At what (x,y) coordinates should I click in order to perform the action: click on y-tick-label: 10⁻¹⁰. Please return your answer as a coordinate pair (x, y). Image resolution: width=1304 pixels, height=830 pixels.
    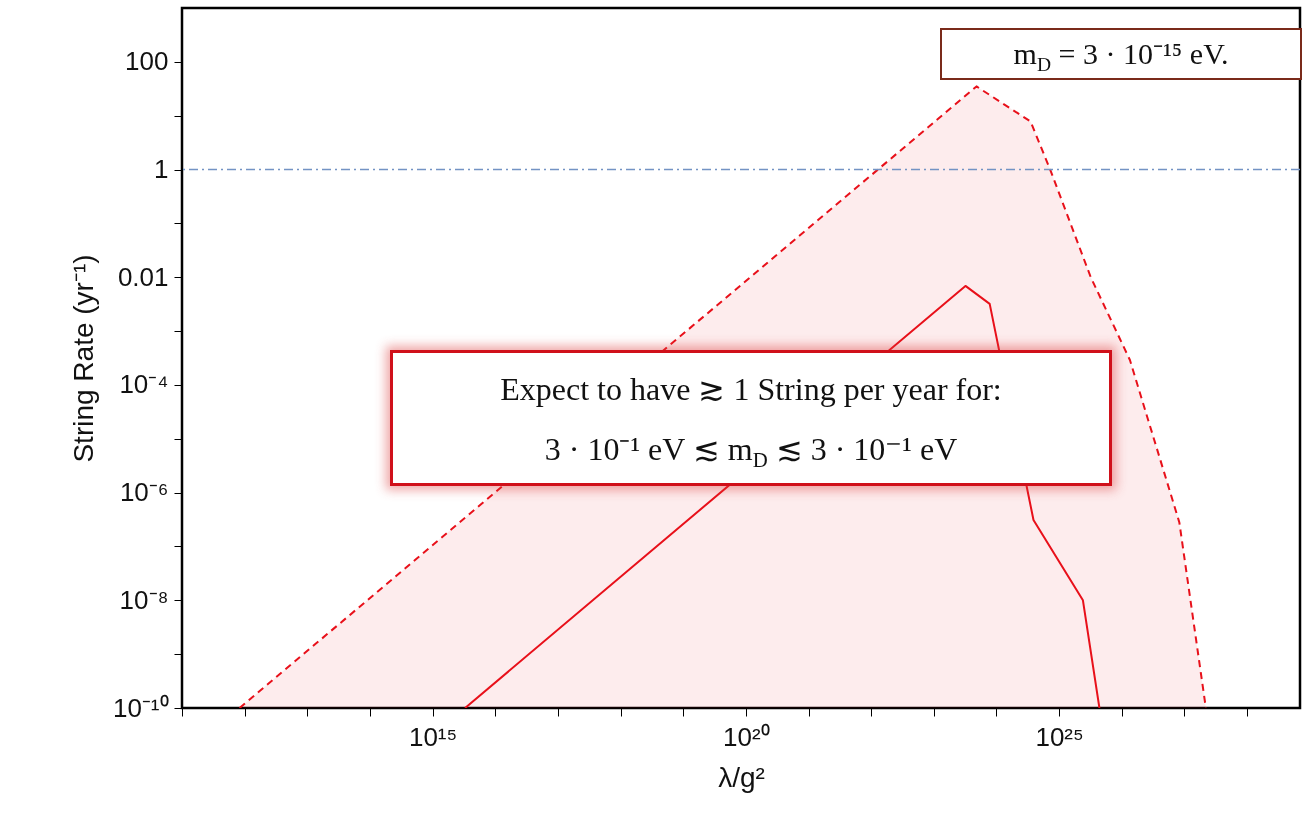
    Looking at the image, I should click on (140, 707).